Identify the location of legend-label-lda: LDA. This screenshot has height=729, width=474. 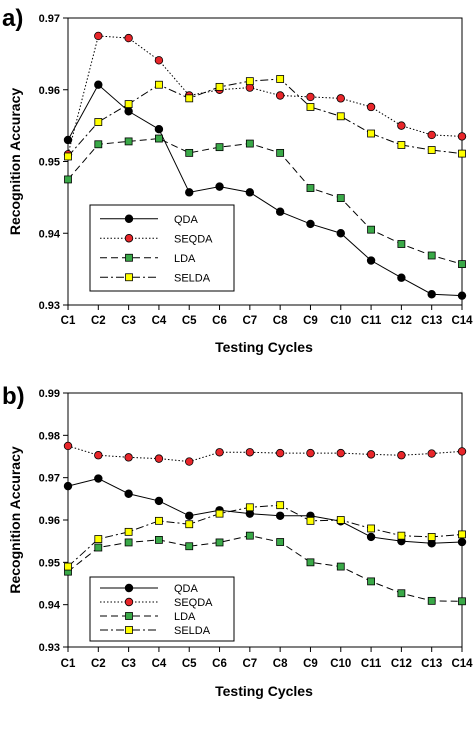
(185, 259).